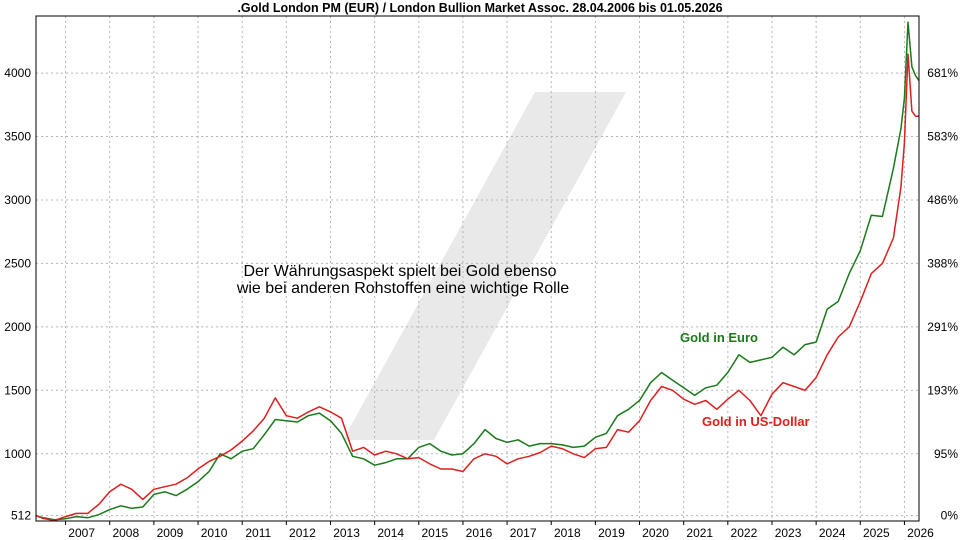 This screenshot has height=540, width=960. I want to click on tick-label-right-0: 0%, so click(950, 516).